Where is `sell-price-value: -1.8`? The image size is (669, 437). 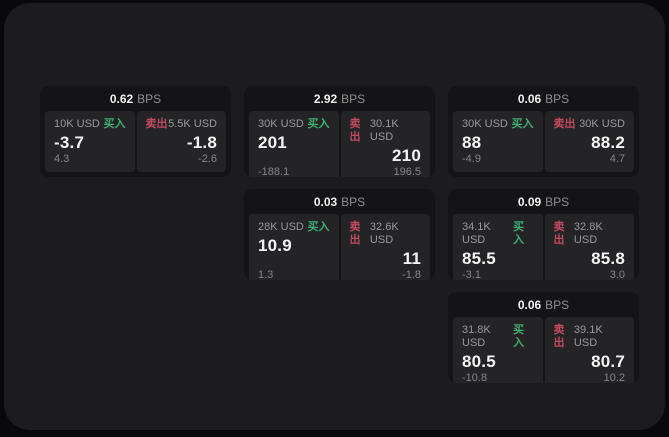
sell-price-value: -1.8 is located at coordinates (201, 142).